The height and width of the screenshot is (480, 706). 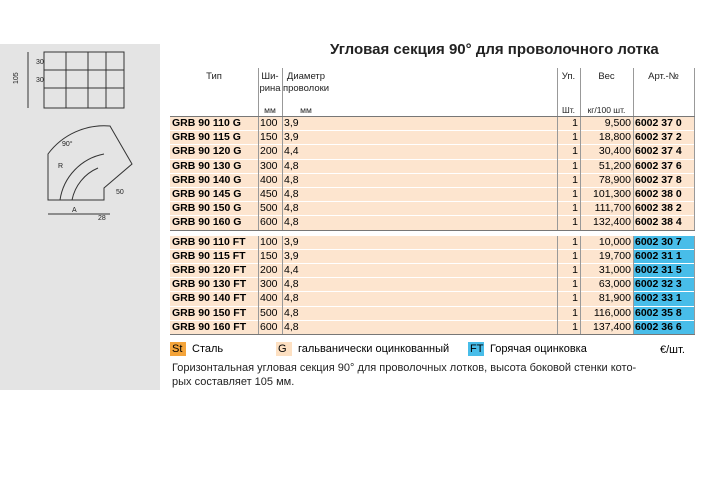 I want to click on cell: 78,900, so click(x=614, y=179).